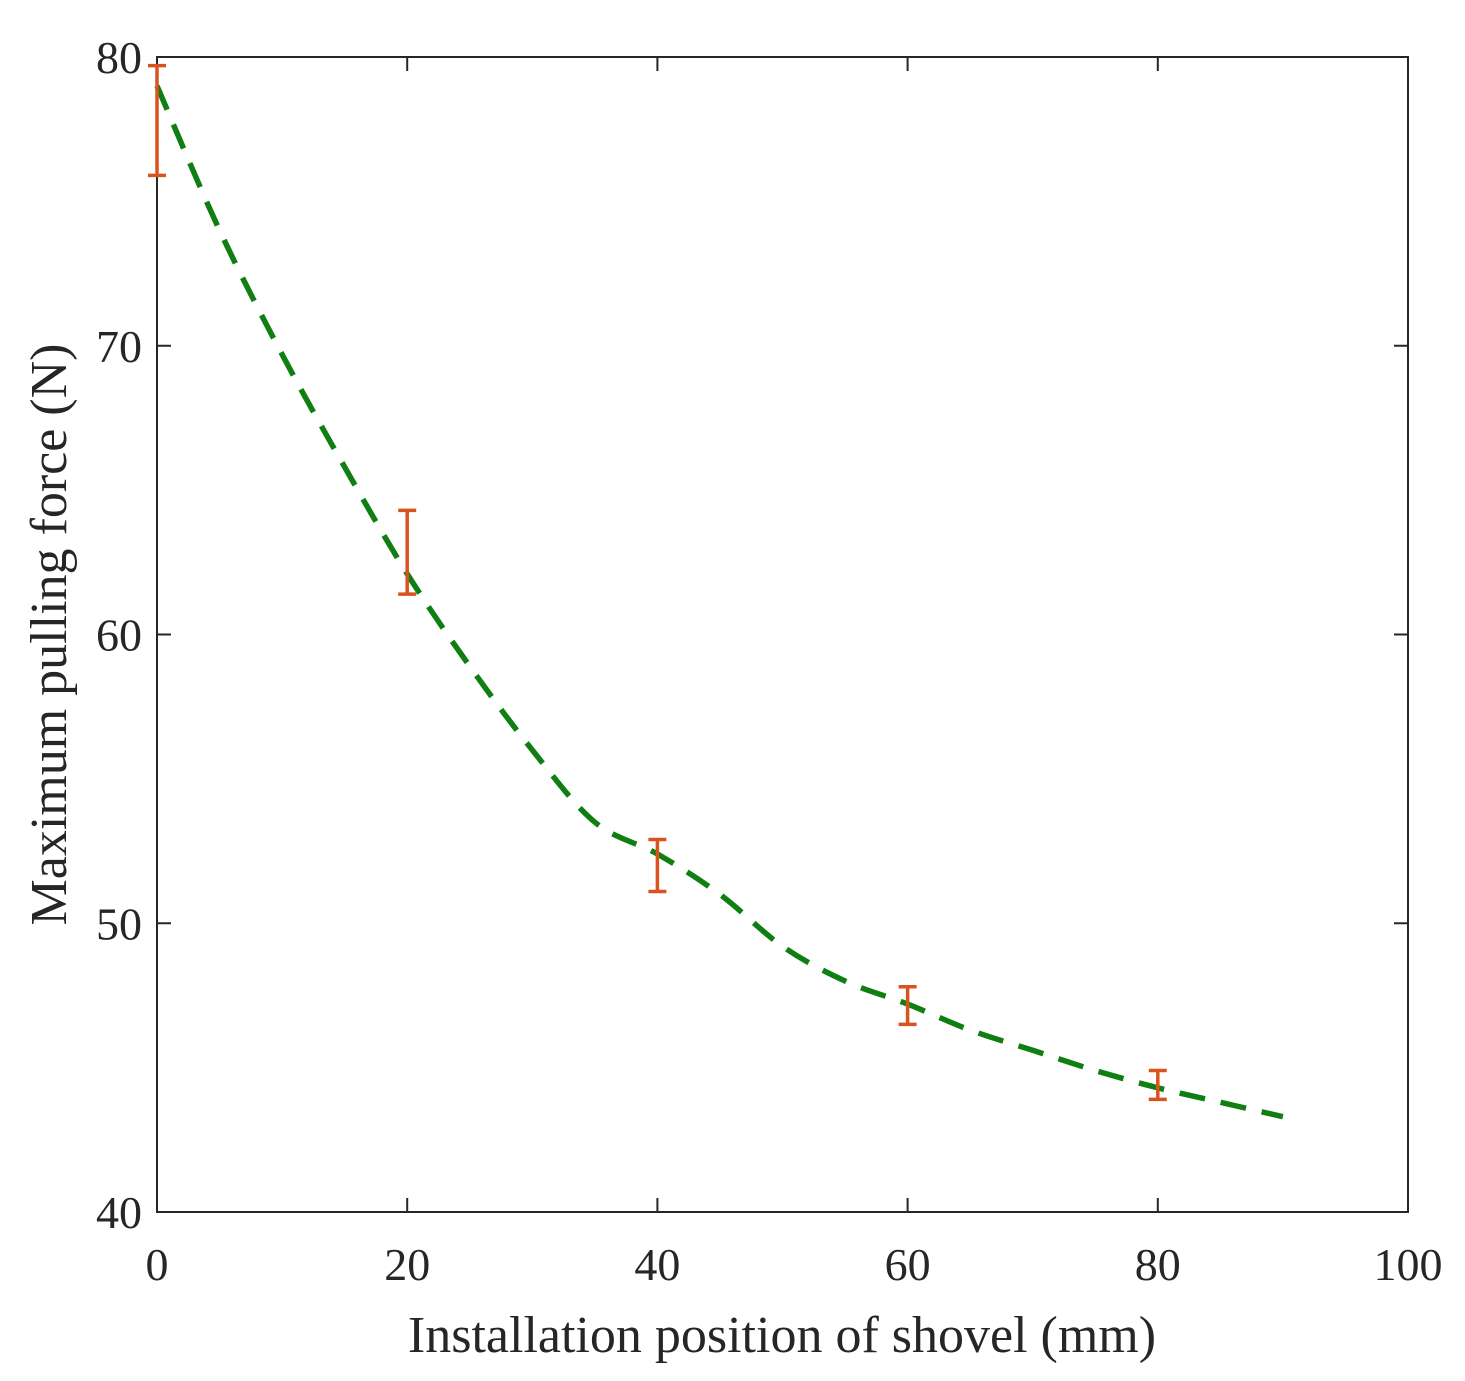 Image resolution: width=1465 pixels, height=1381 pixels. What do you see at coordinates (119, 57) in the screenshot?
I see `y-tick-label: 80` at bounding box center [119, 57].